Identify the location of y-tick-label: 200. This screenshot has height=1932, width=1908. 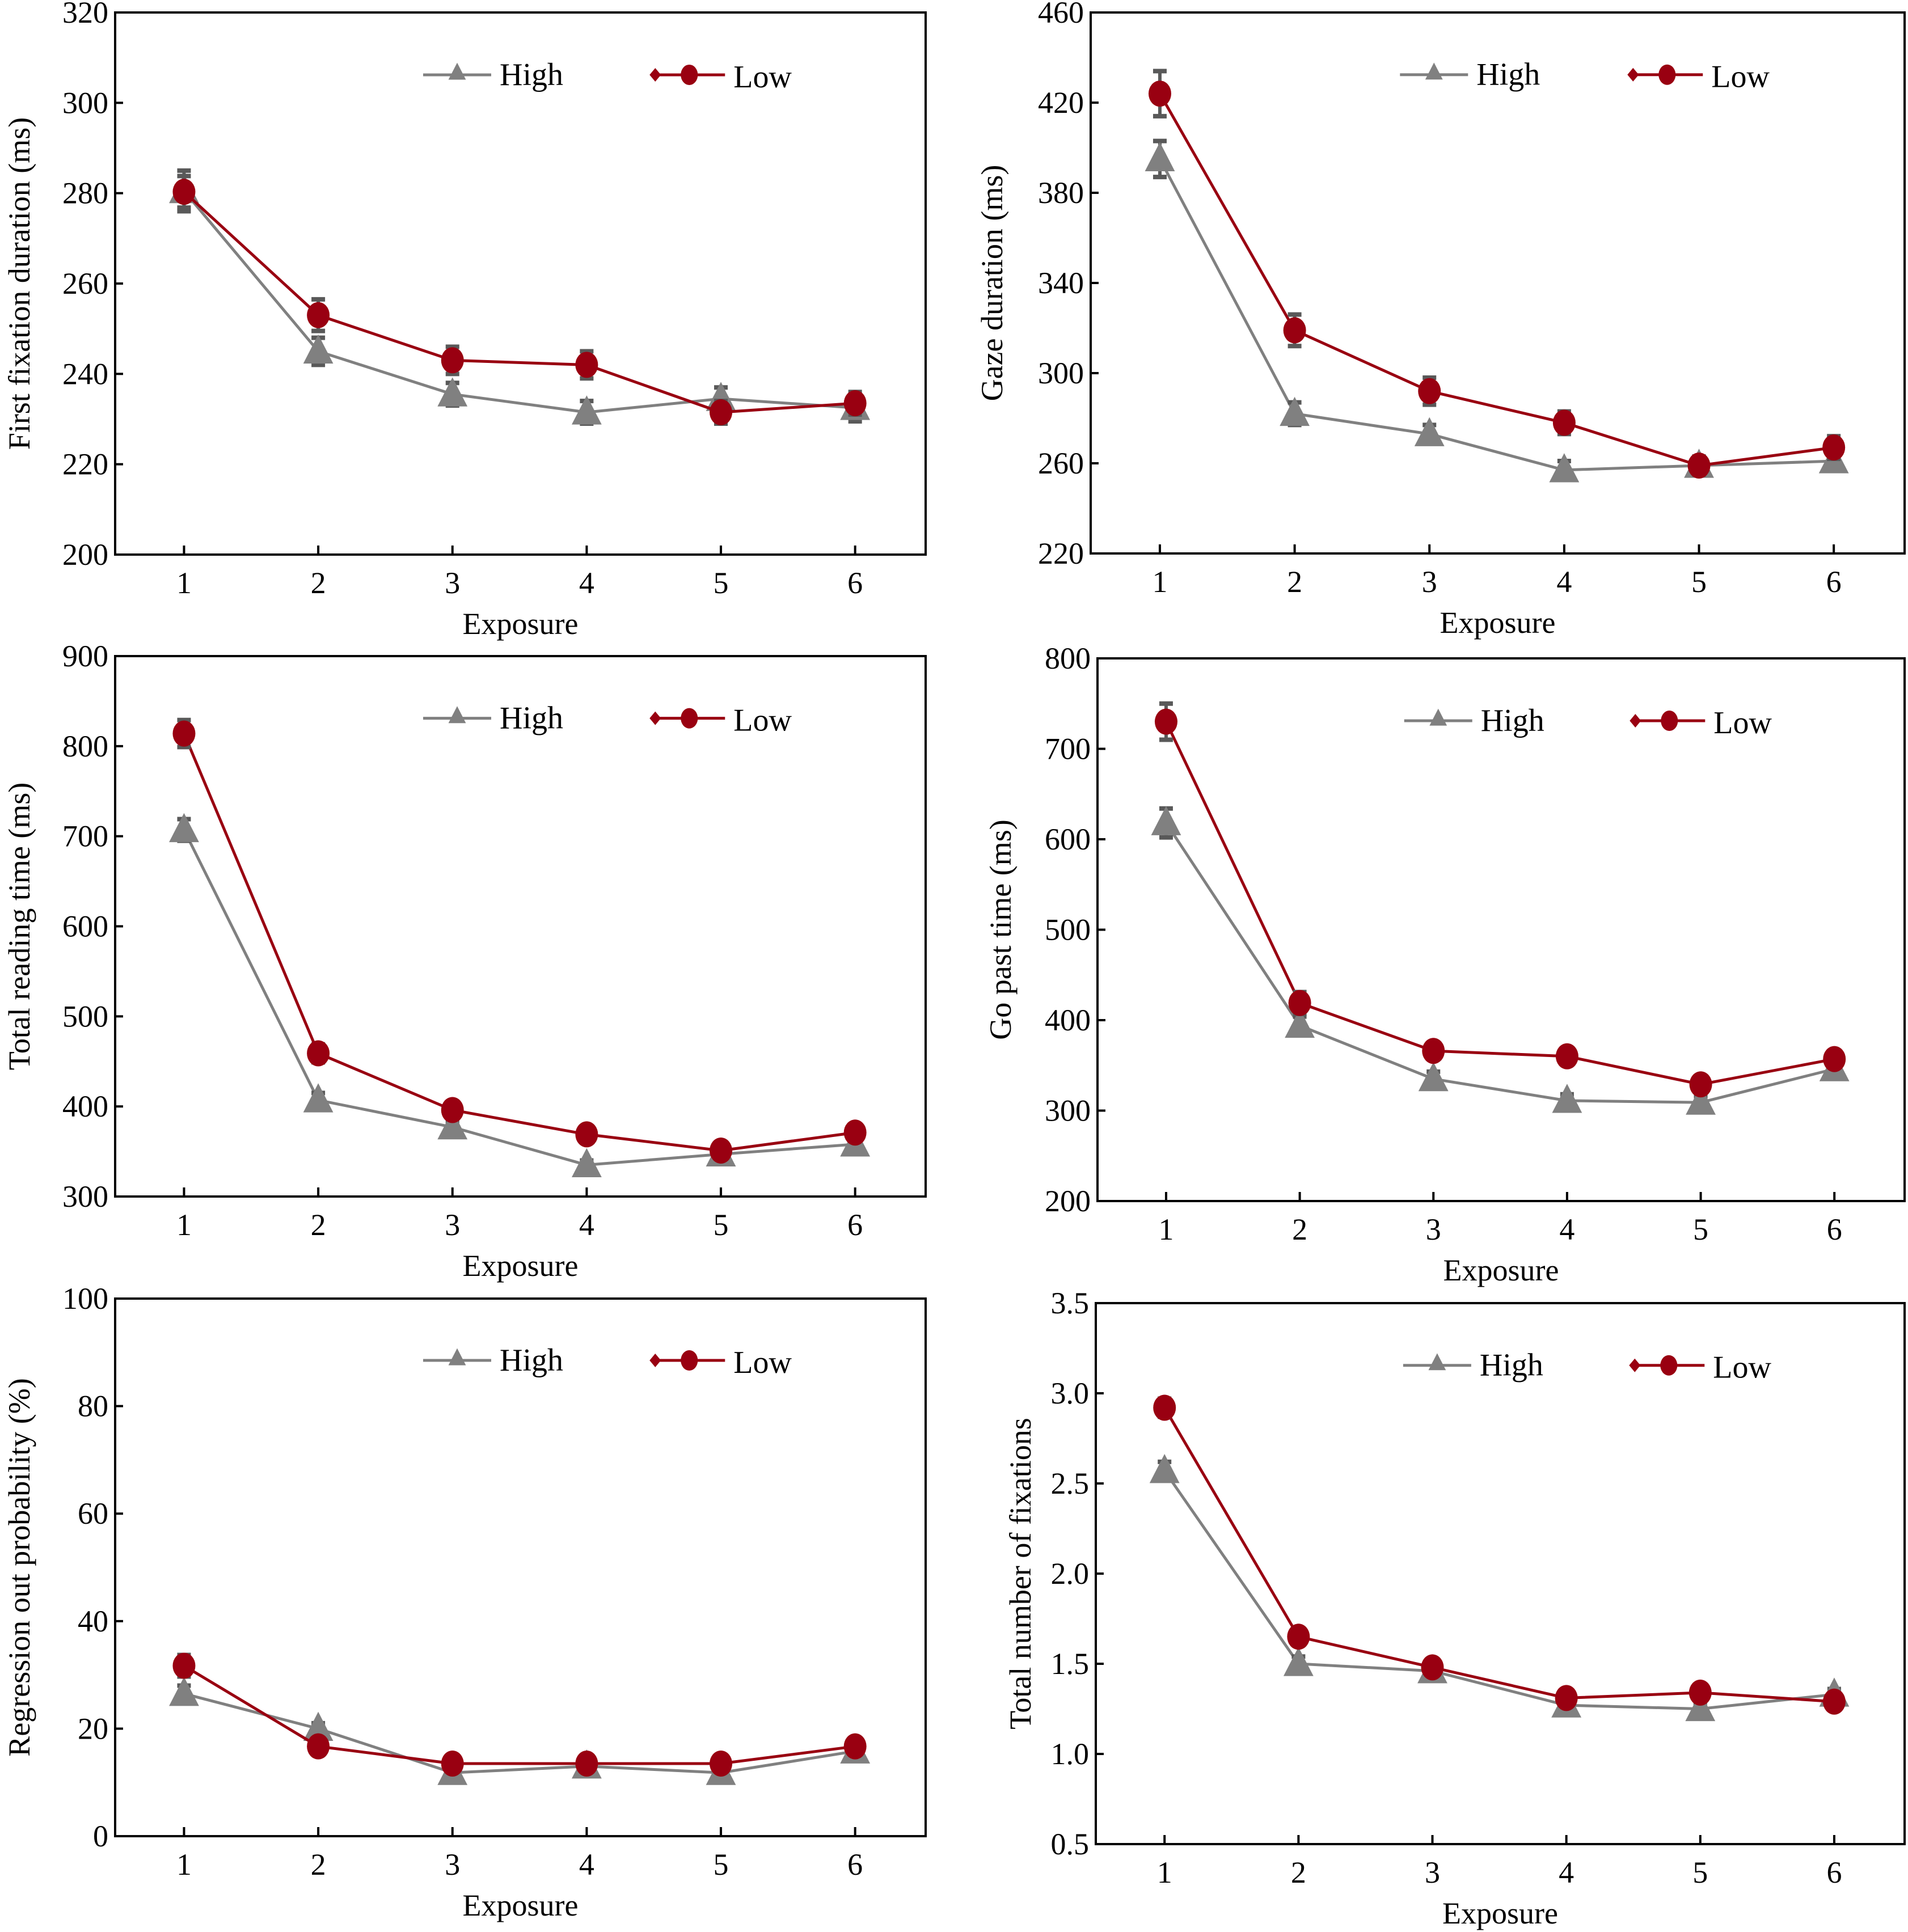
(1068, 1201).